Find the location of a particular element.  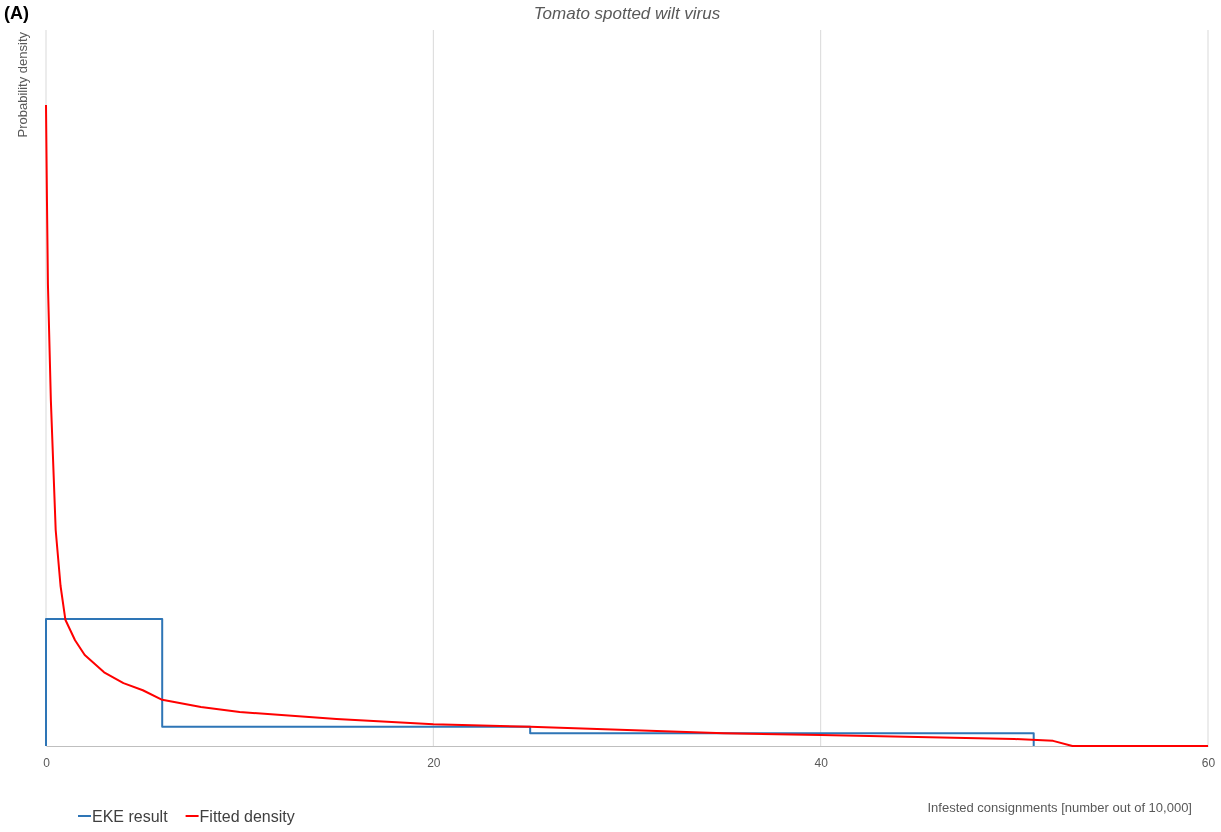

x-tick-label: 40 is located at coordinates (821, 762).